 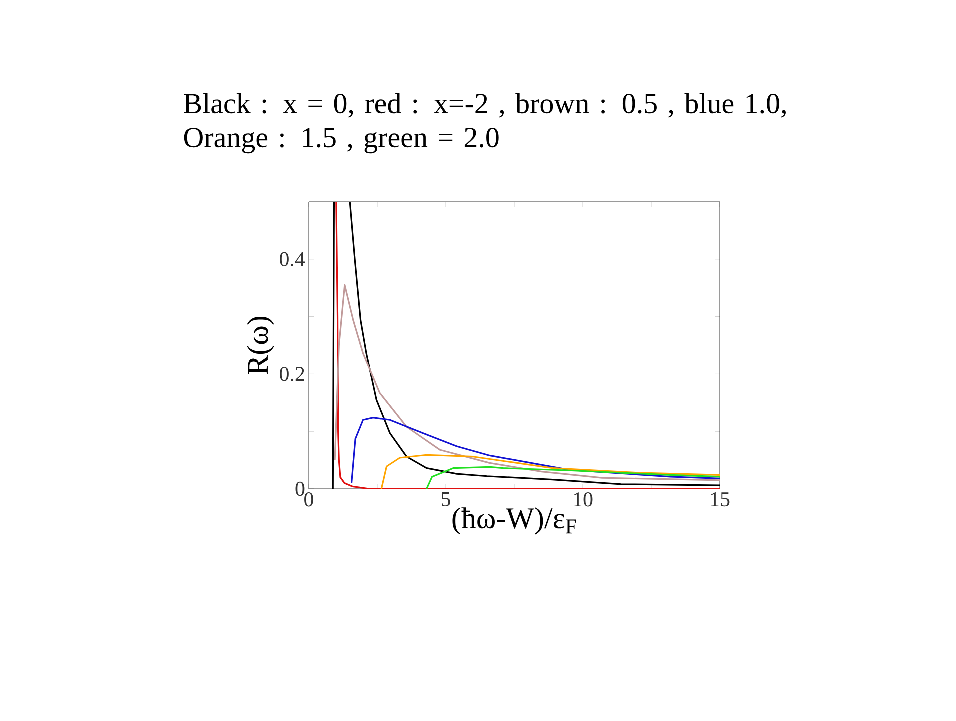 What do you see at coordinates (485, 123) in the screenshot?
I see `chart-title: Black : x = 0, red : x=-2 , brown : 0.5 , blue 1.0, Orange : 1.5 , green = 2.0` at bounding box center [485, 123].